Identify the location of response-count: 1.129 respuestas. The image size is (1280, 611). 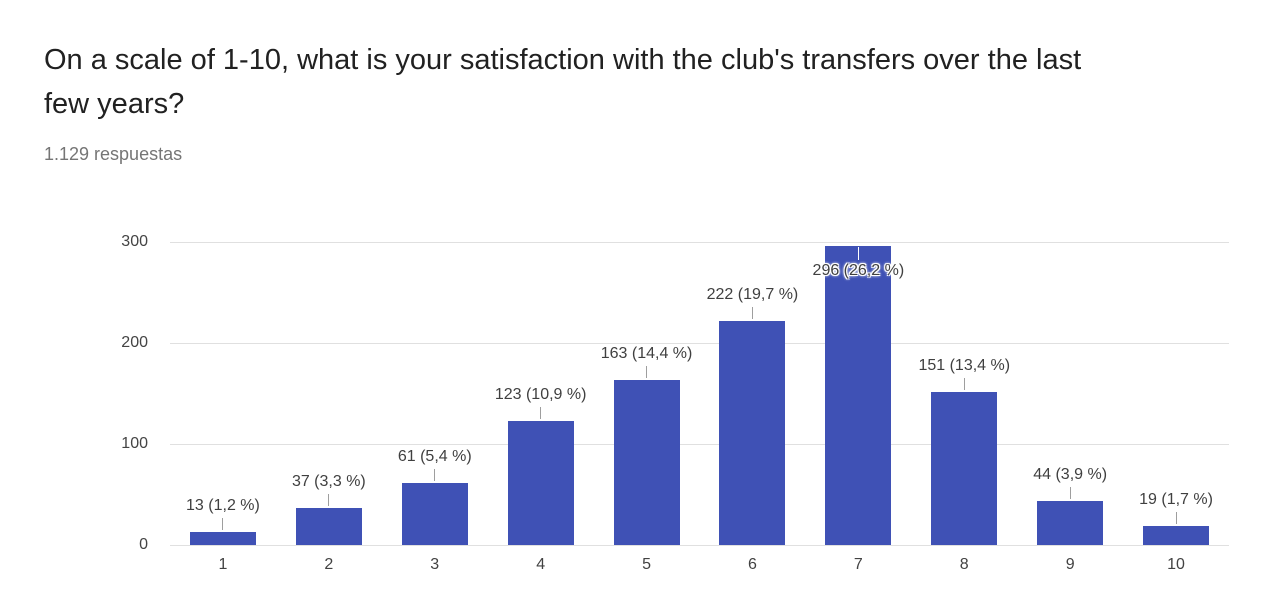
(113, 154).